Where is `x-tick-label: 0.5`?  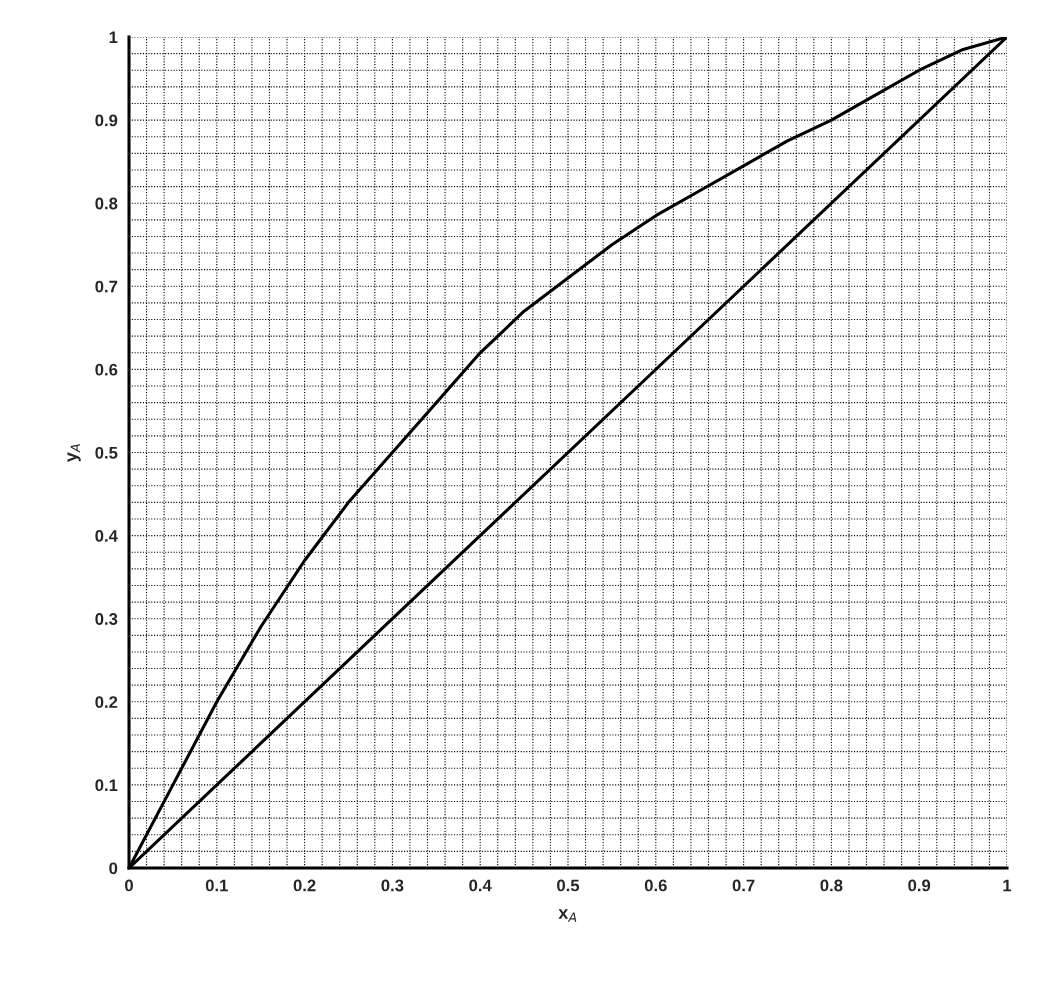 x-tick-label: 0.5 is located at coordinates (568, 885).